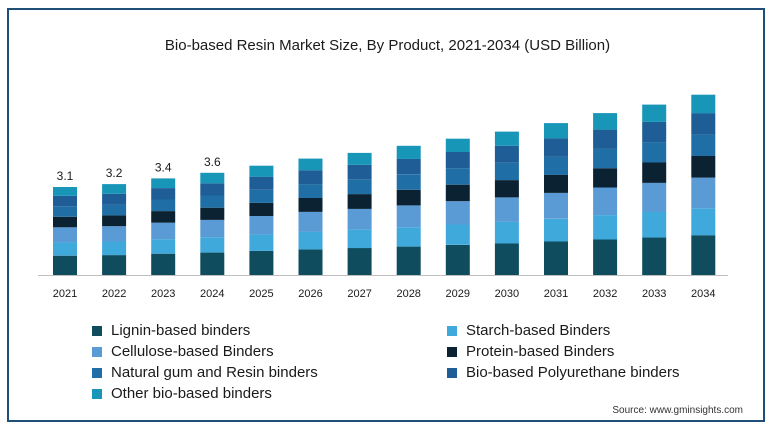 Image resolution: width=775 pixels, height=433 pixels. I want to click on legend-item-starch: Starch-based Binders, so click(528, 330).